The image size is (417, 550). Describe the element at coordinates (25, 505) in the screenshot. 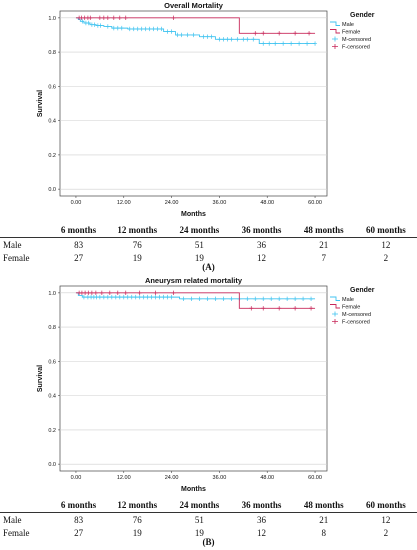

I see `risk-table-corner` at that location.